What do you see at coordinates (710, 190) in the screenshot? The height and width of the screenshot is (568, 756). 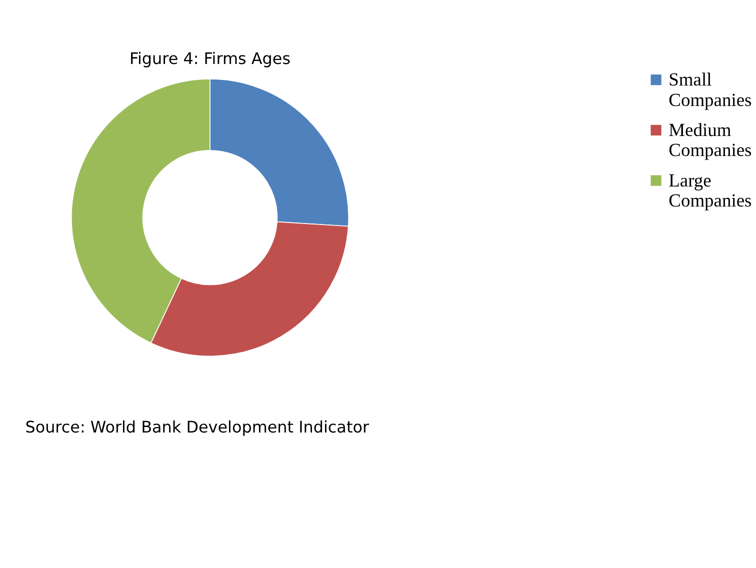 I see `legend-label: Large Companies` at bounding box center [710, 190].